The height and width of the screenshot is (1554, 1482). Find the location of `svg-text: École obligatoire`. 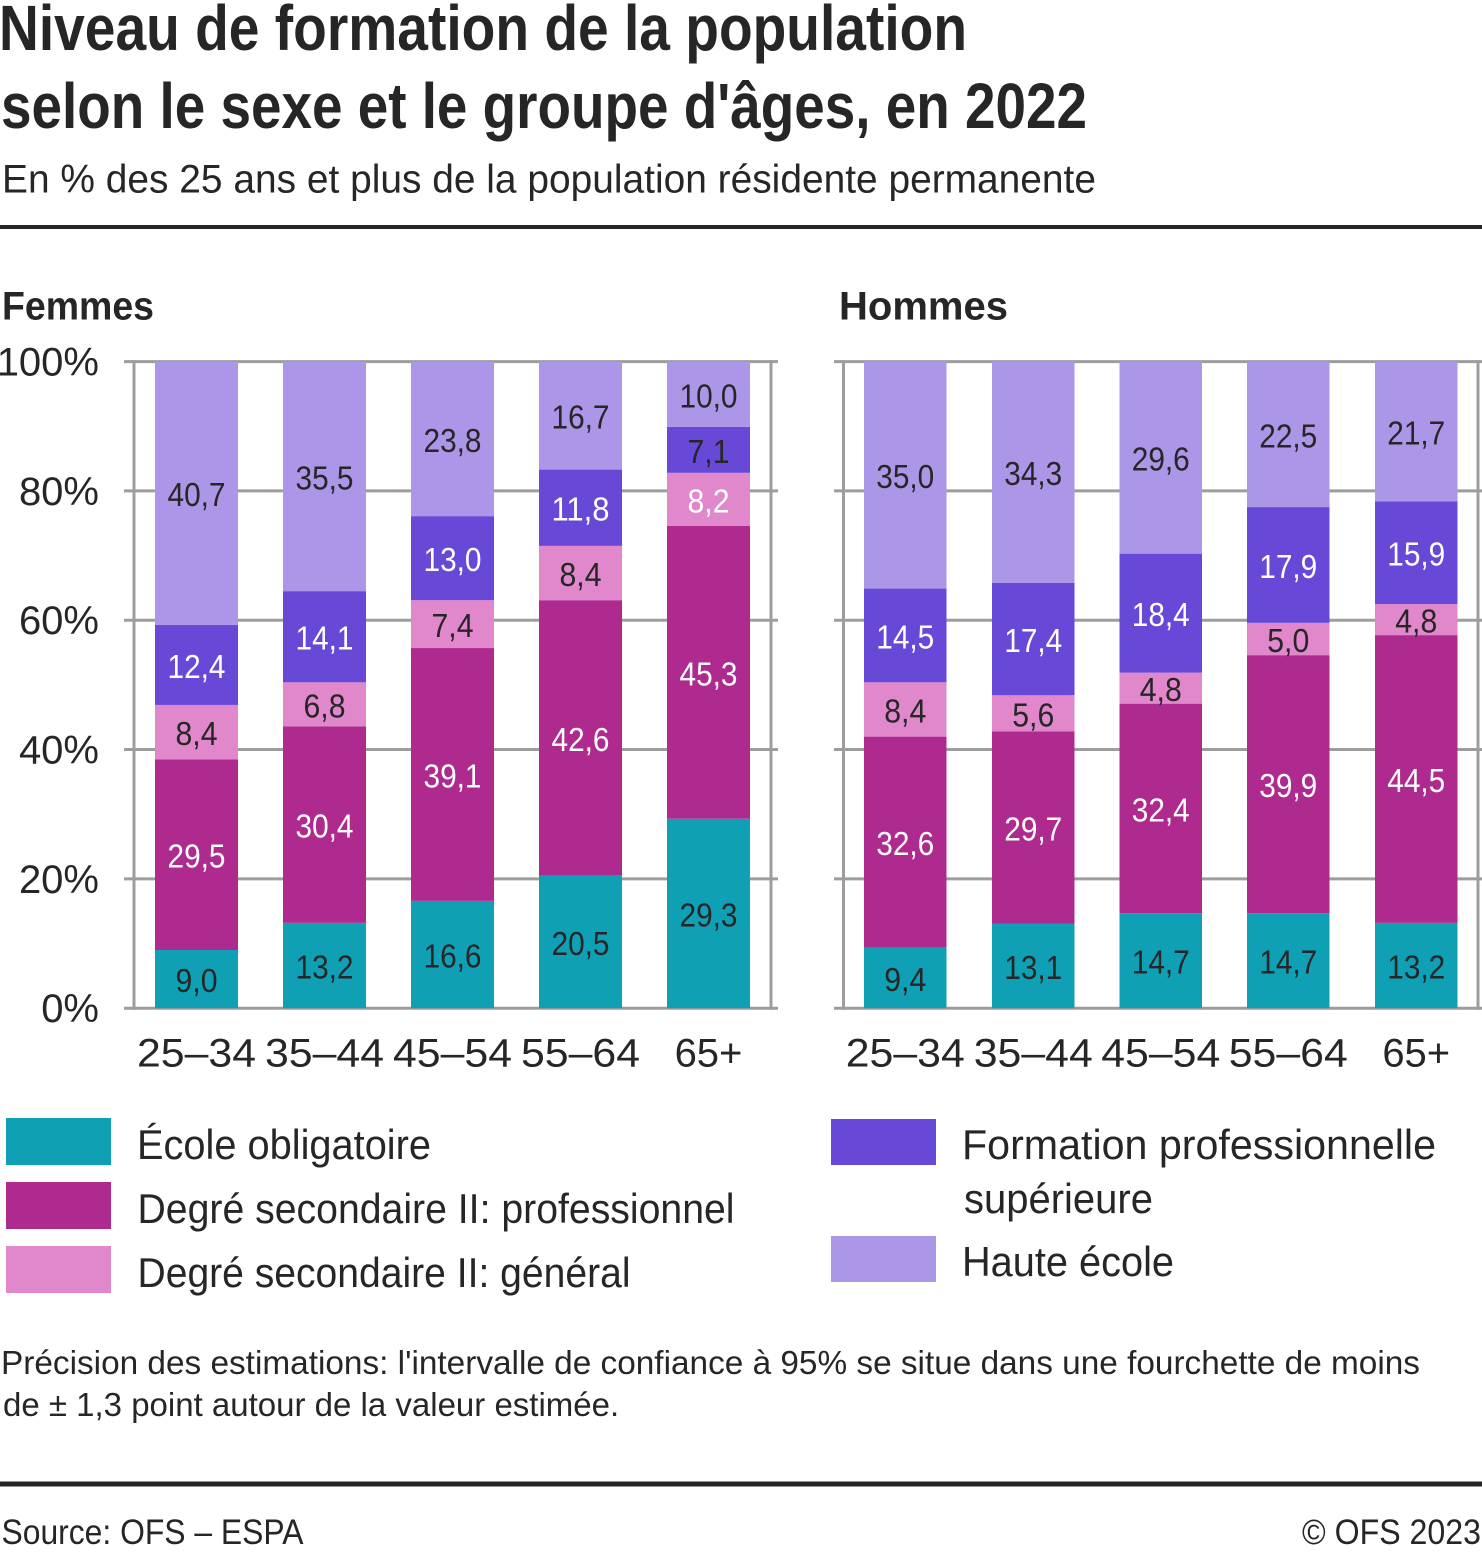

svg-text: École obligatoire is located at coordinates (284, 1144).